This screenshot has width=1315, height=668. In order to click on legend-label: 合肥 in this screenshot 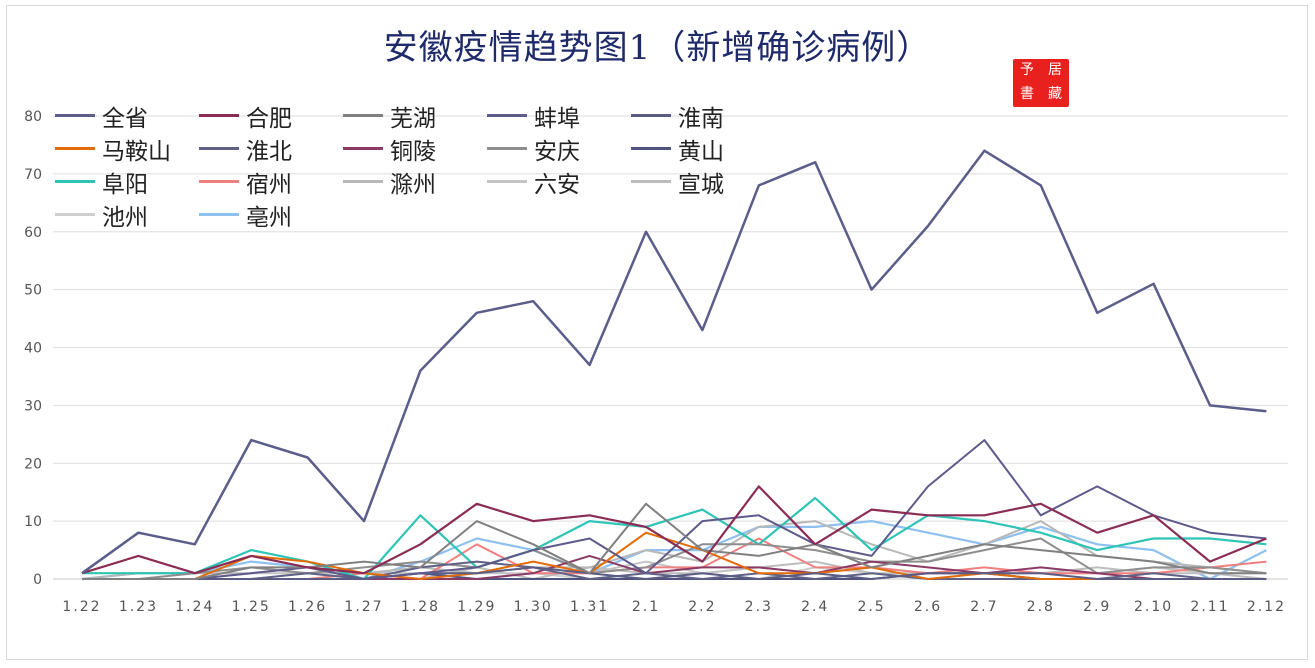, I will do `click(269, 118)`.